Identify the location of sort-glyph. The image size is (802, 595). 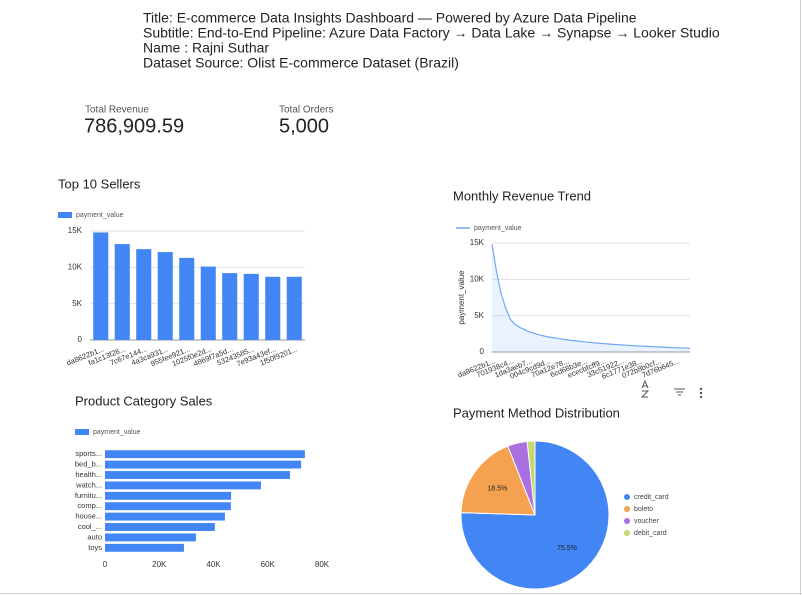
(645, 388).